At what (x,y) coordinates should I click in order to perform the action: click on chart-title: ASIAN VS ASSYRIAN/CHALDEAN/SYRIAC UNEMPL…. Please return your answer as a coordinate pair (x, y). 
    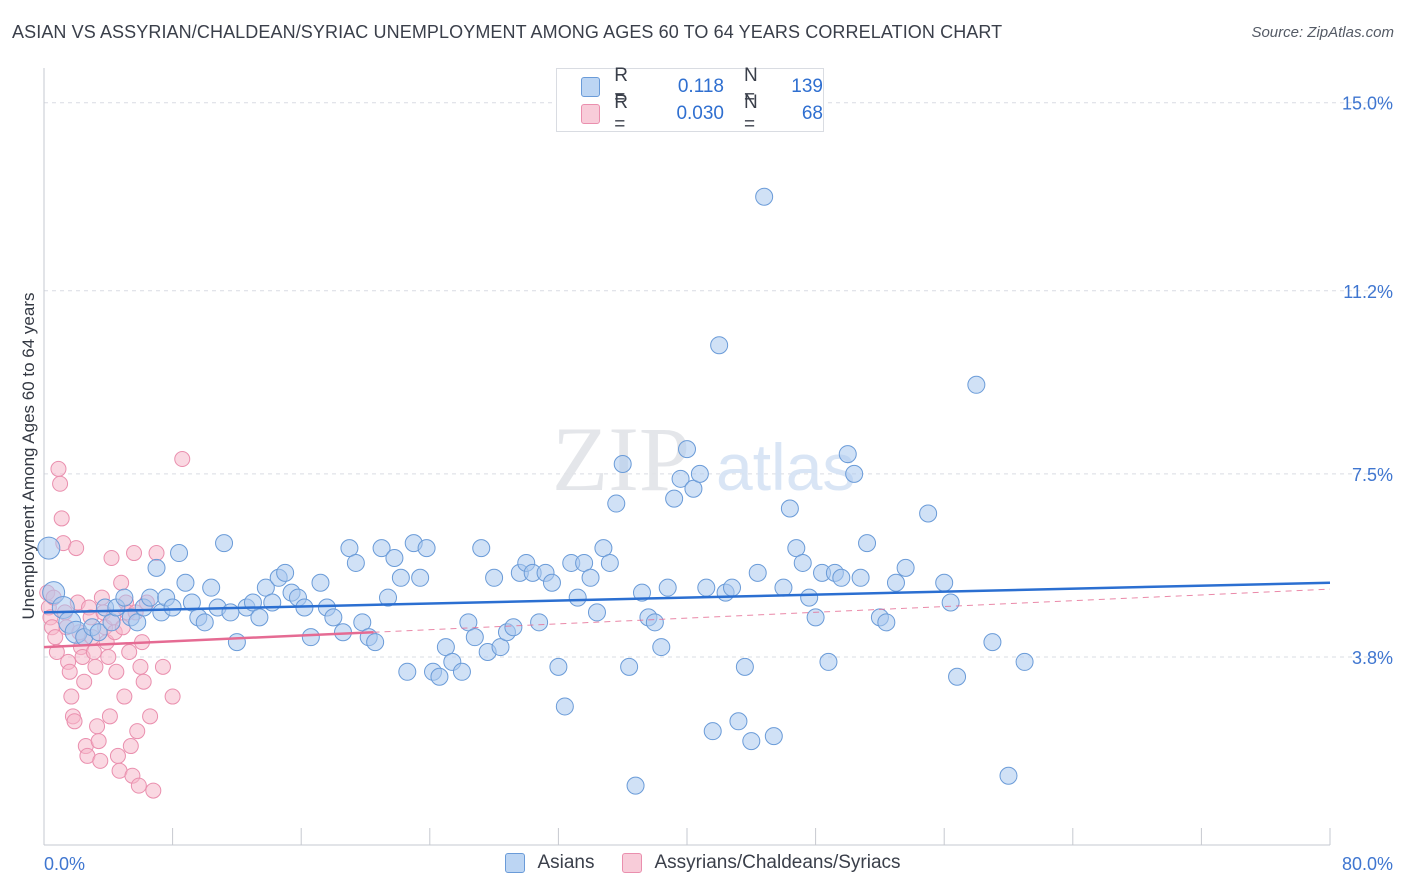
    Looking at the image, I should click on (507, 32).